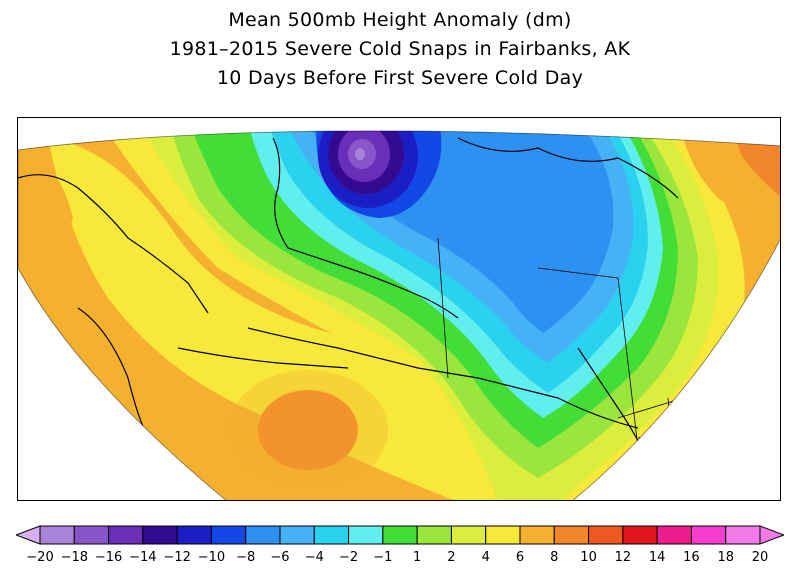 The image size is (800, 570). I want to click on colorbar-low-arrow, so click(27, 535).